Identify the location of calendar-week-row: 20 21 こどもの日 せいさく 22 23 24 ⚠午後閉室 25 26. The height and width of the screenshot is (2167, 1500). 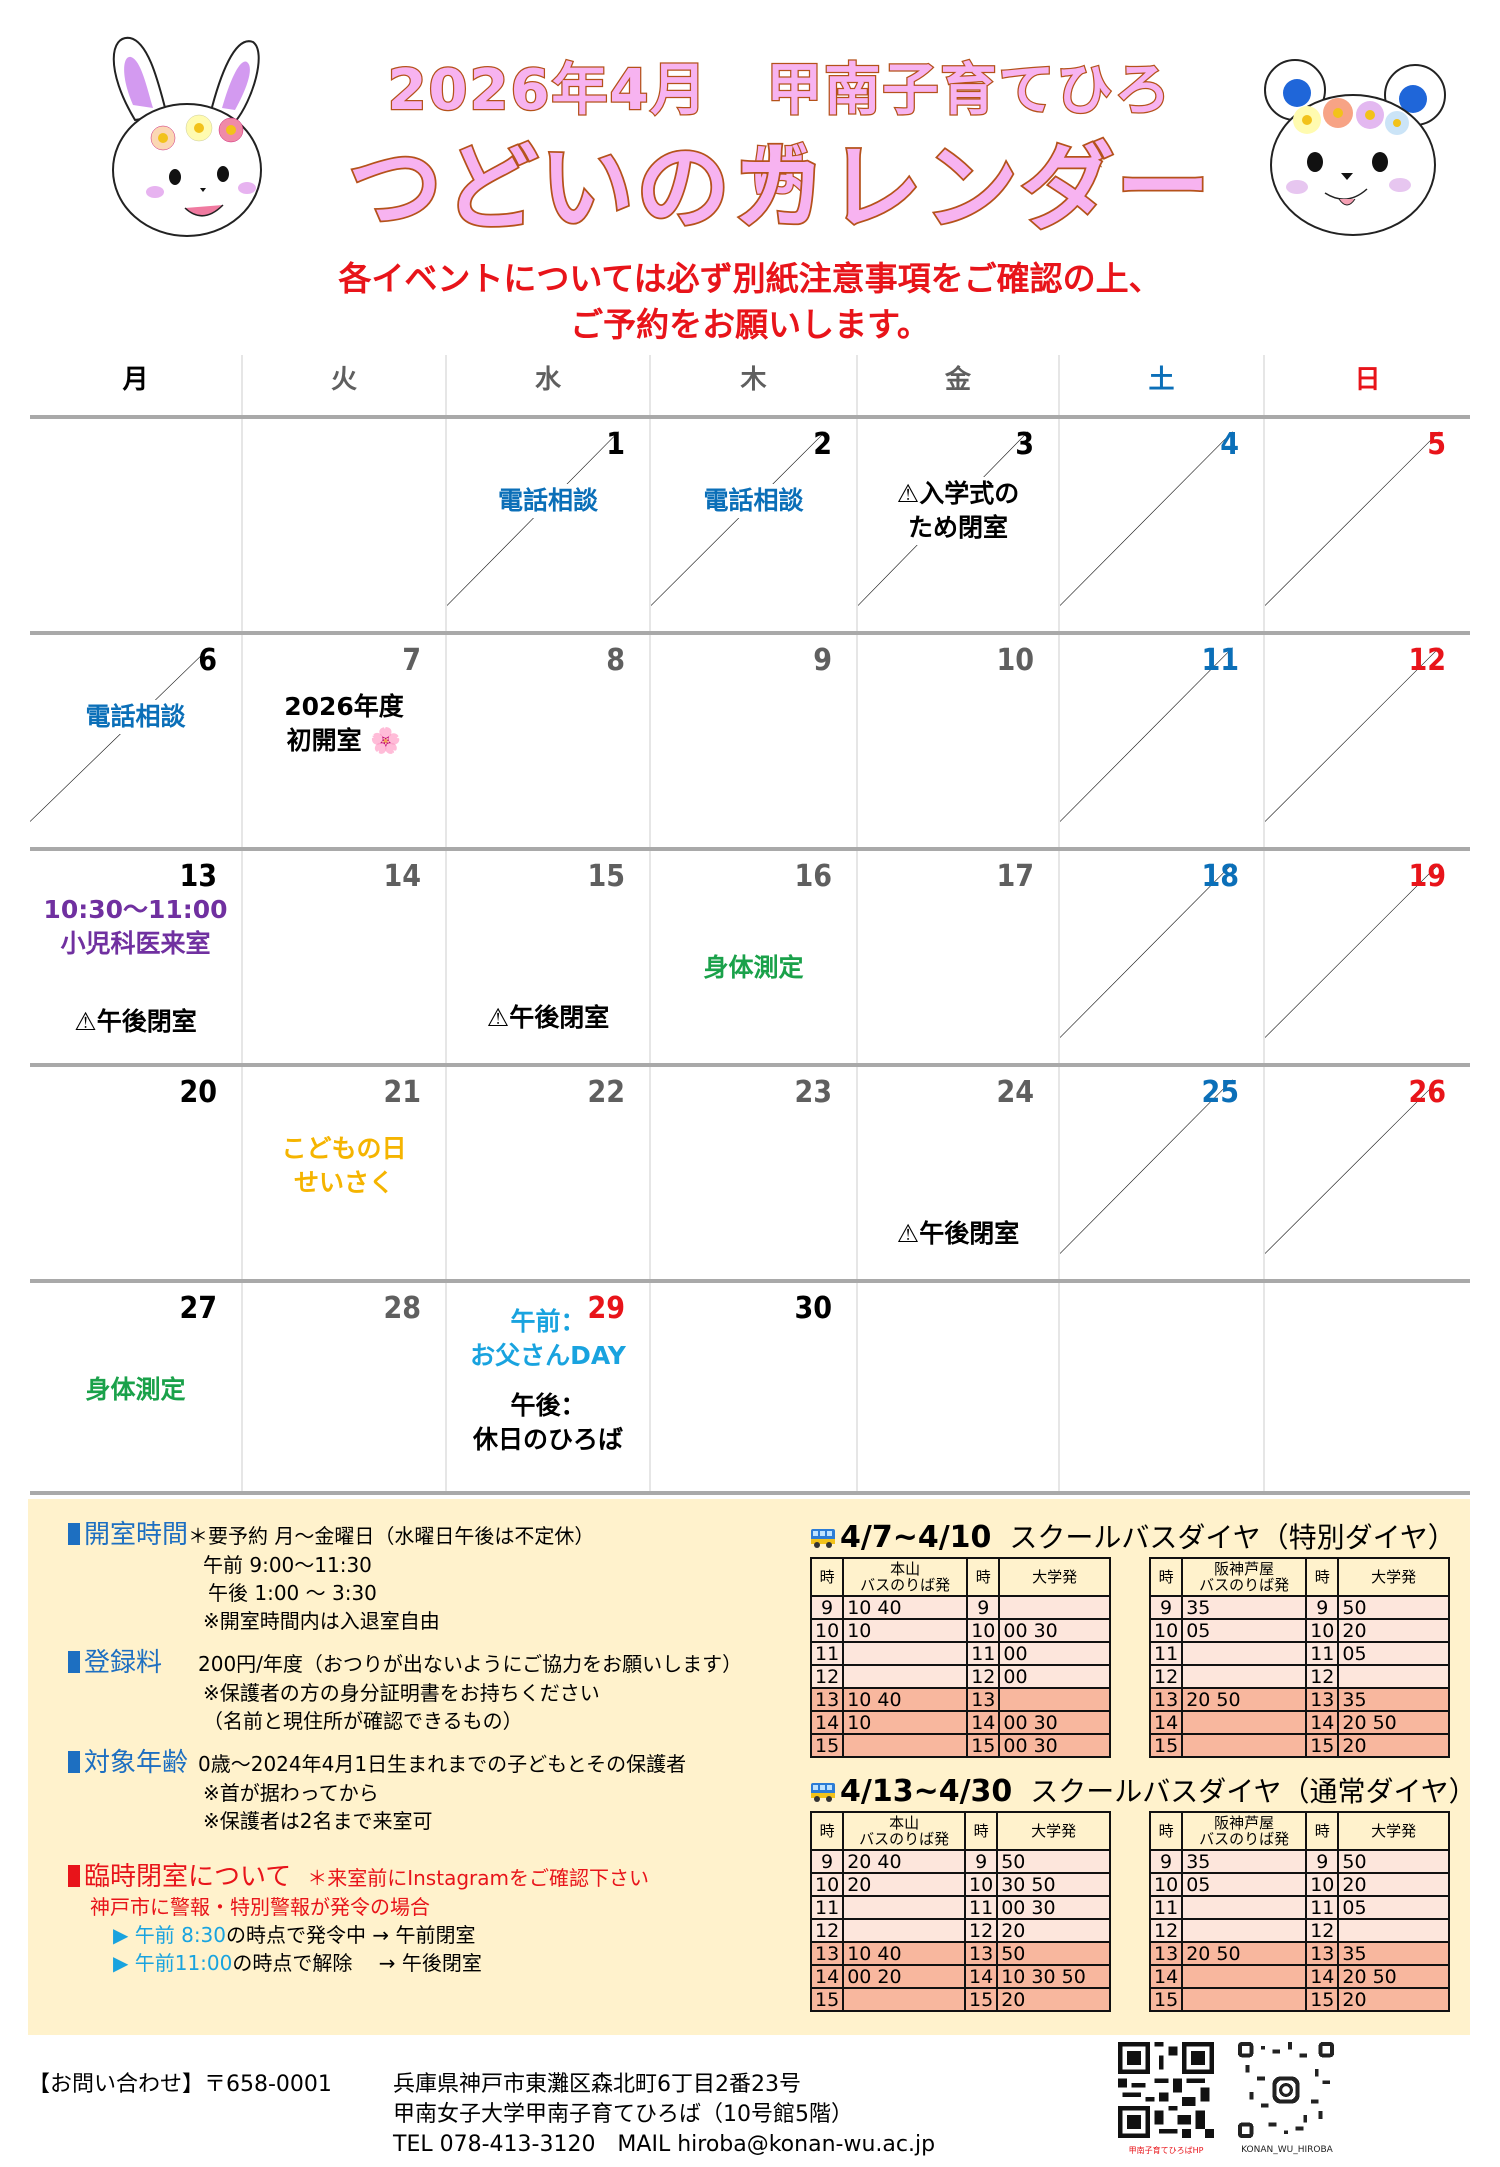
(750, 1171).